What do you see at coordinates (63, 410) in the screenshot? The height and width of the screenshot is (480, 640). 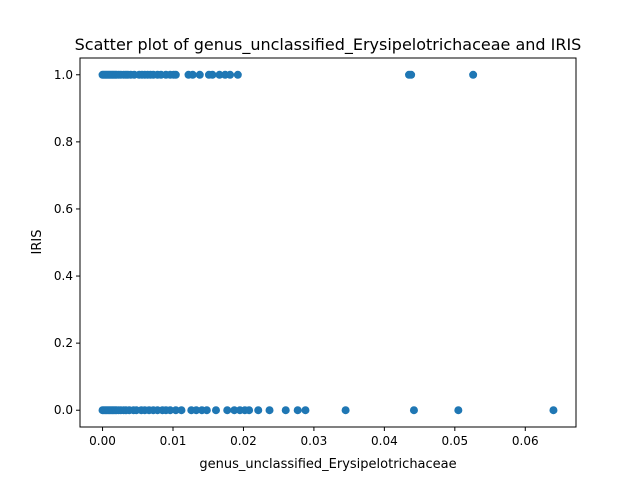 I see `y-tick-label: 0.0` at bounding box center [63, 410].